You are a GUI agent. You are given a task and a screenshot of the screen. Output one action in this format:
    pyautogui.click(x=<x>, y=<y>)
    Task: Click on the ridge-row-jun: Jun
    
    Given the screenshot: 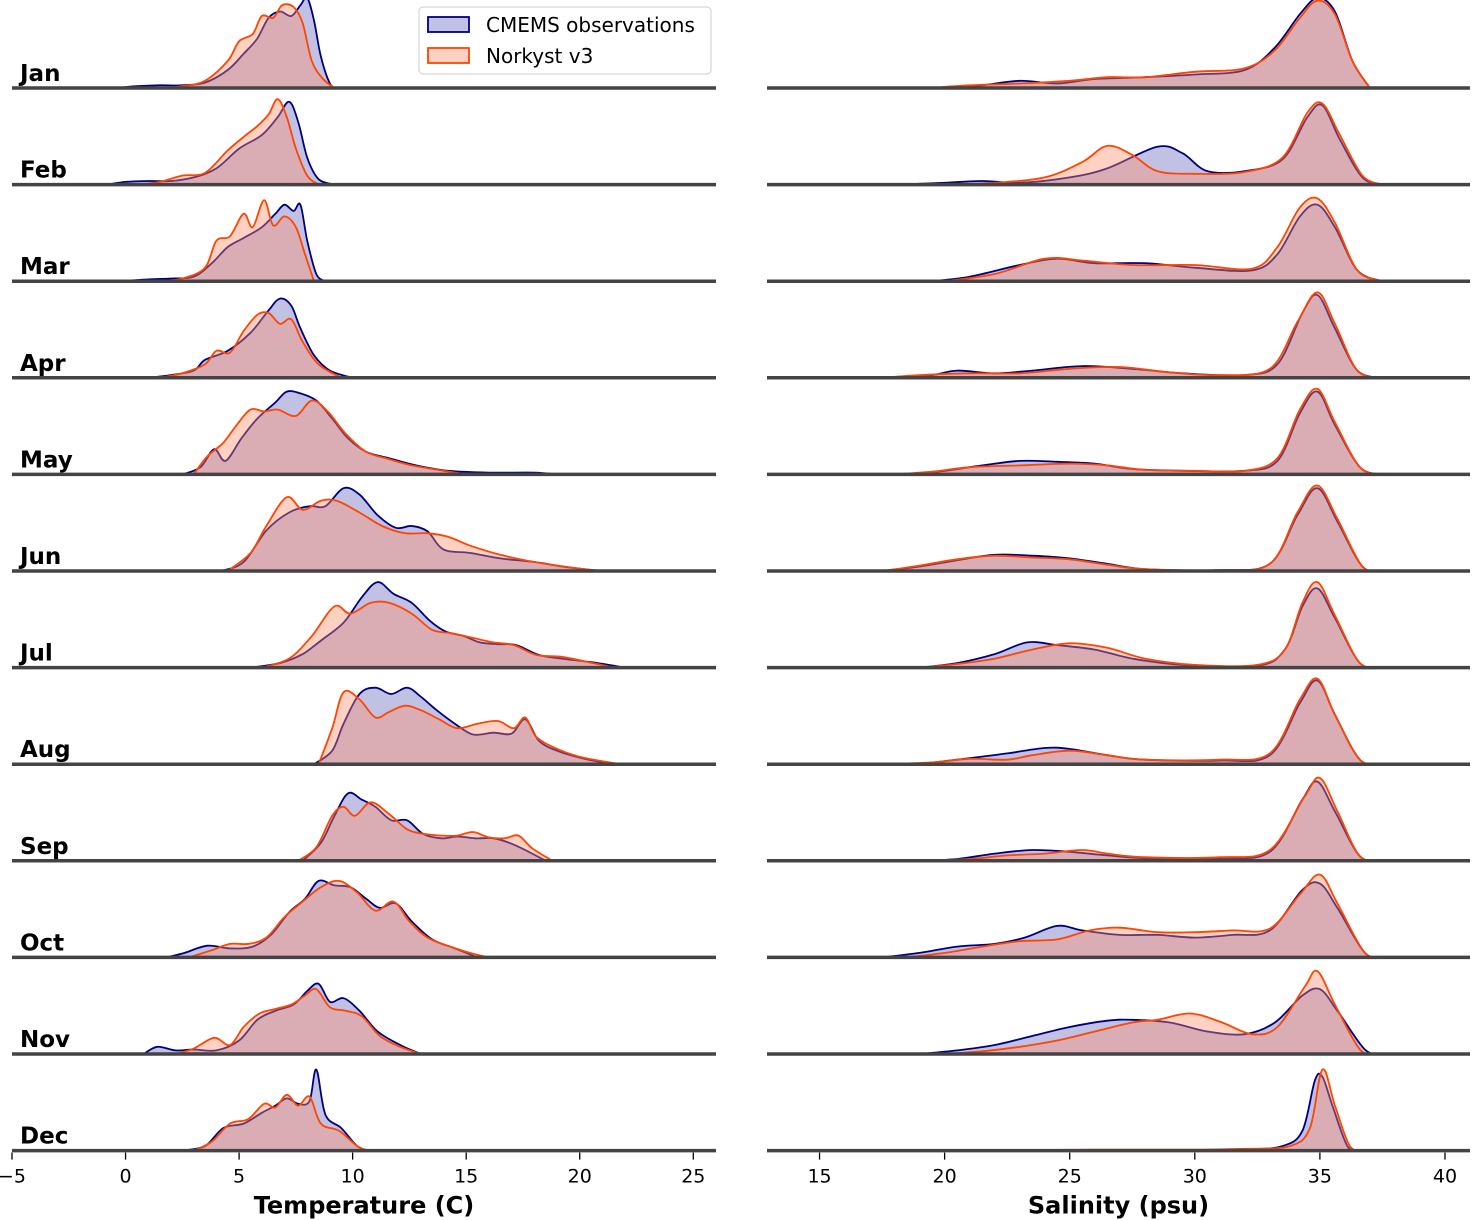 What is the action you would take?
    pyautogui.click(x=364, y=529)
    